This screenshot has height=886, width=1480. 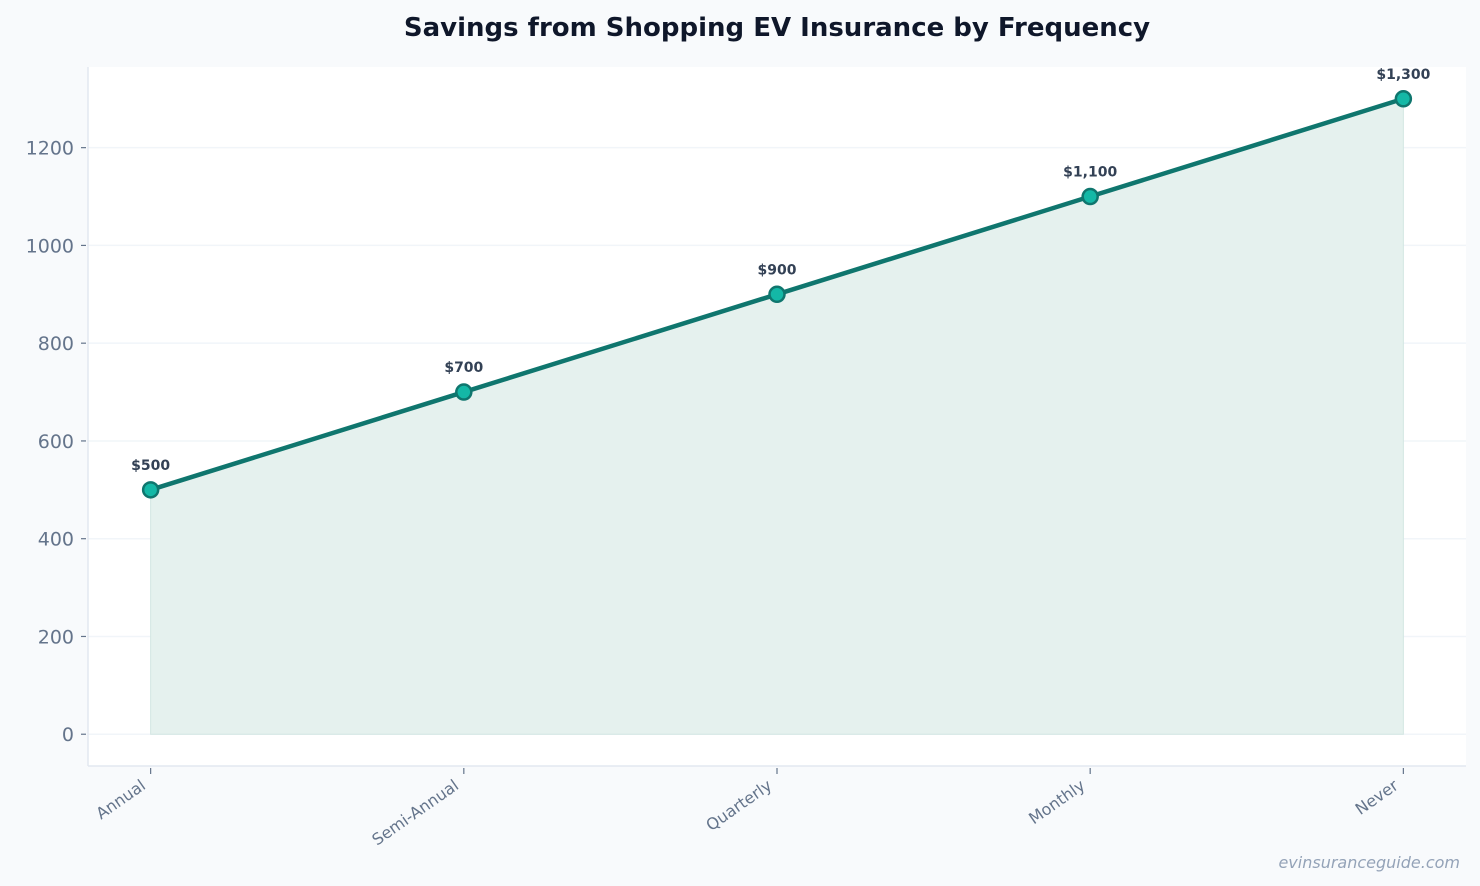 I want to click on y-tick-label: 400, so click(x=56, y=540).